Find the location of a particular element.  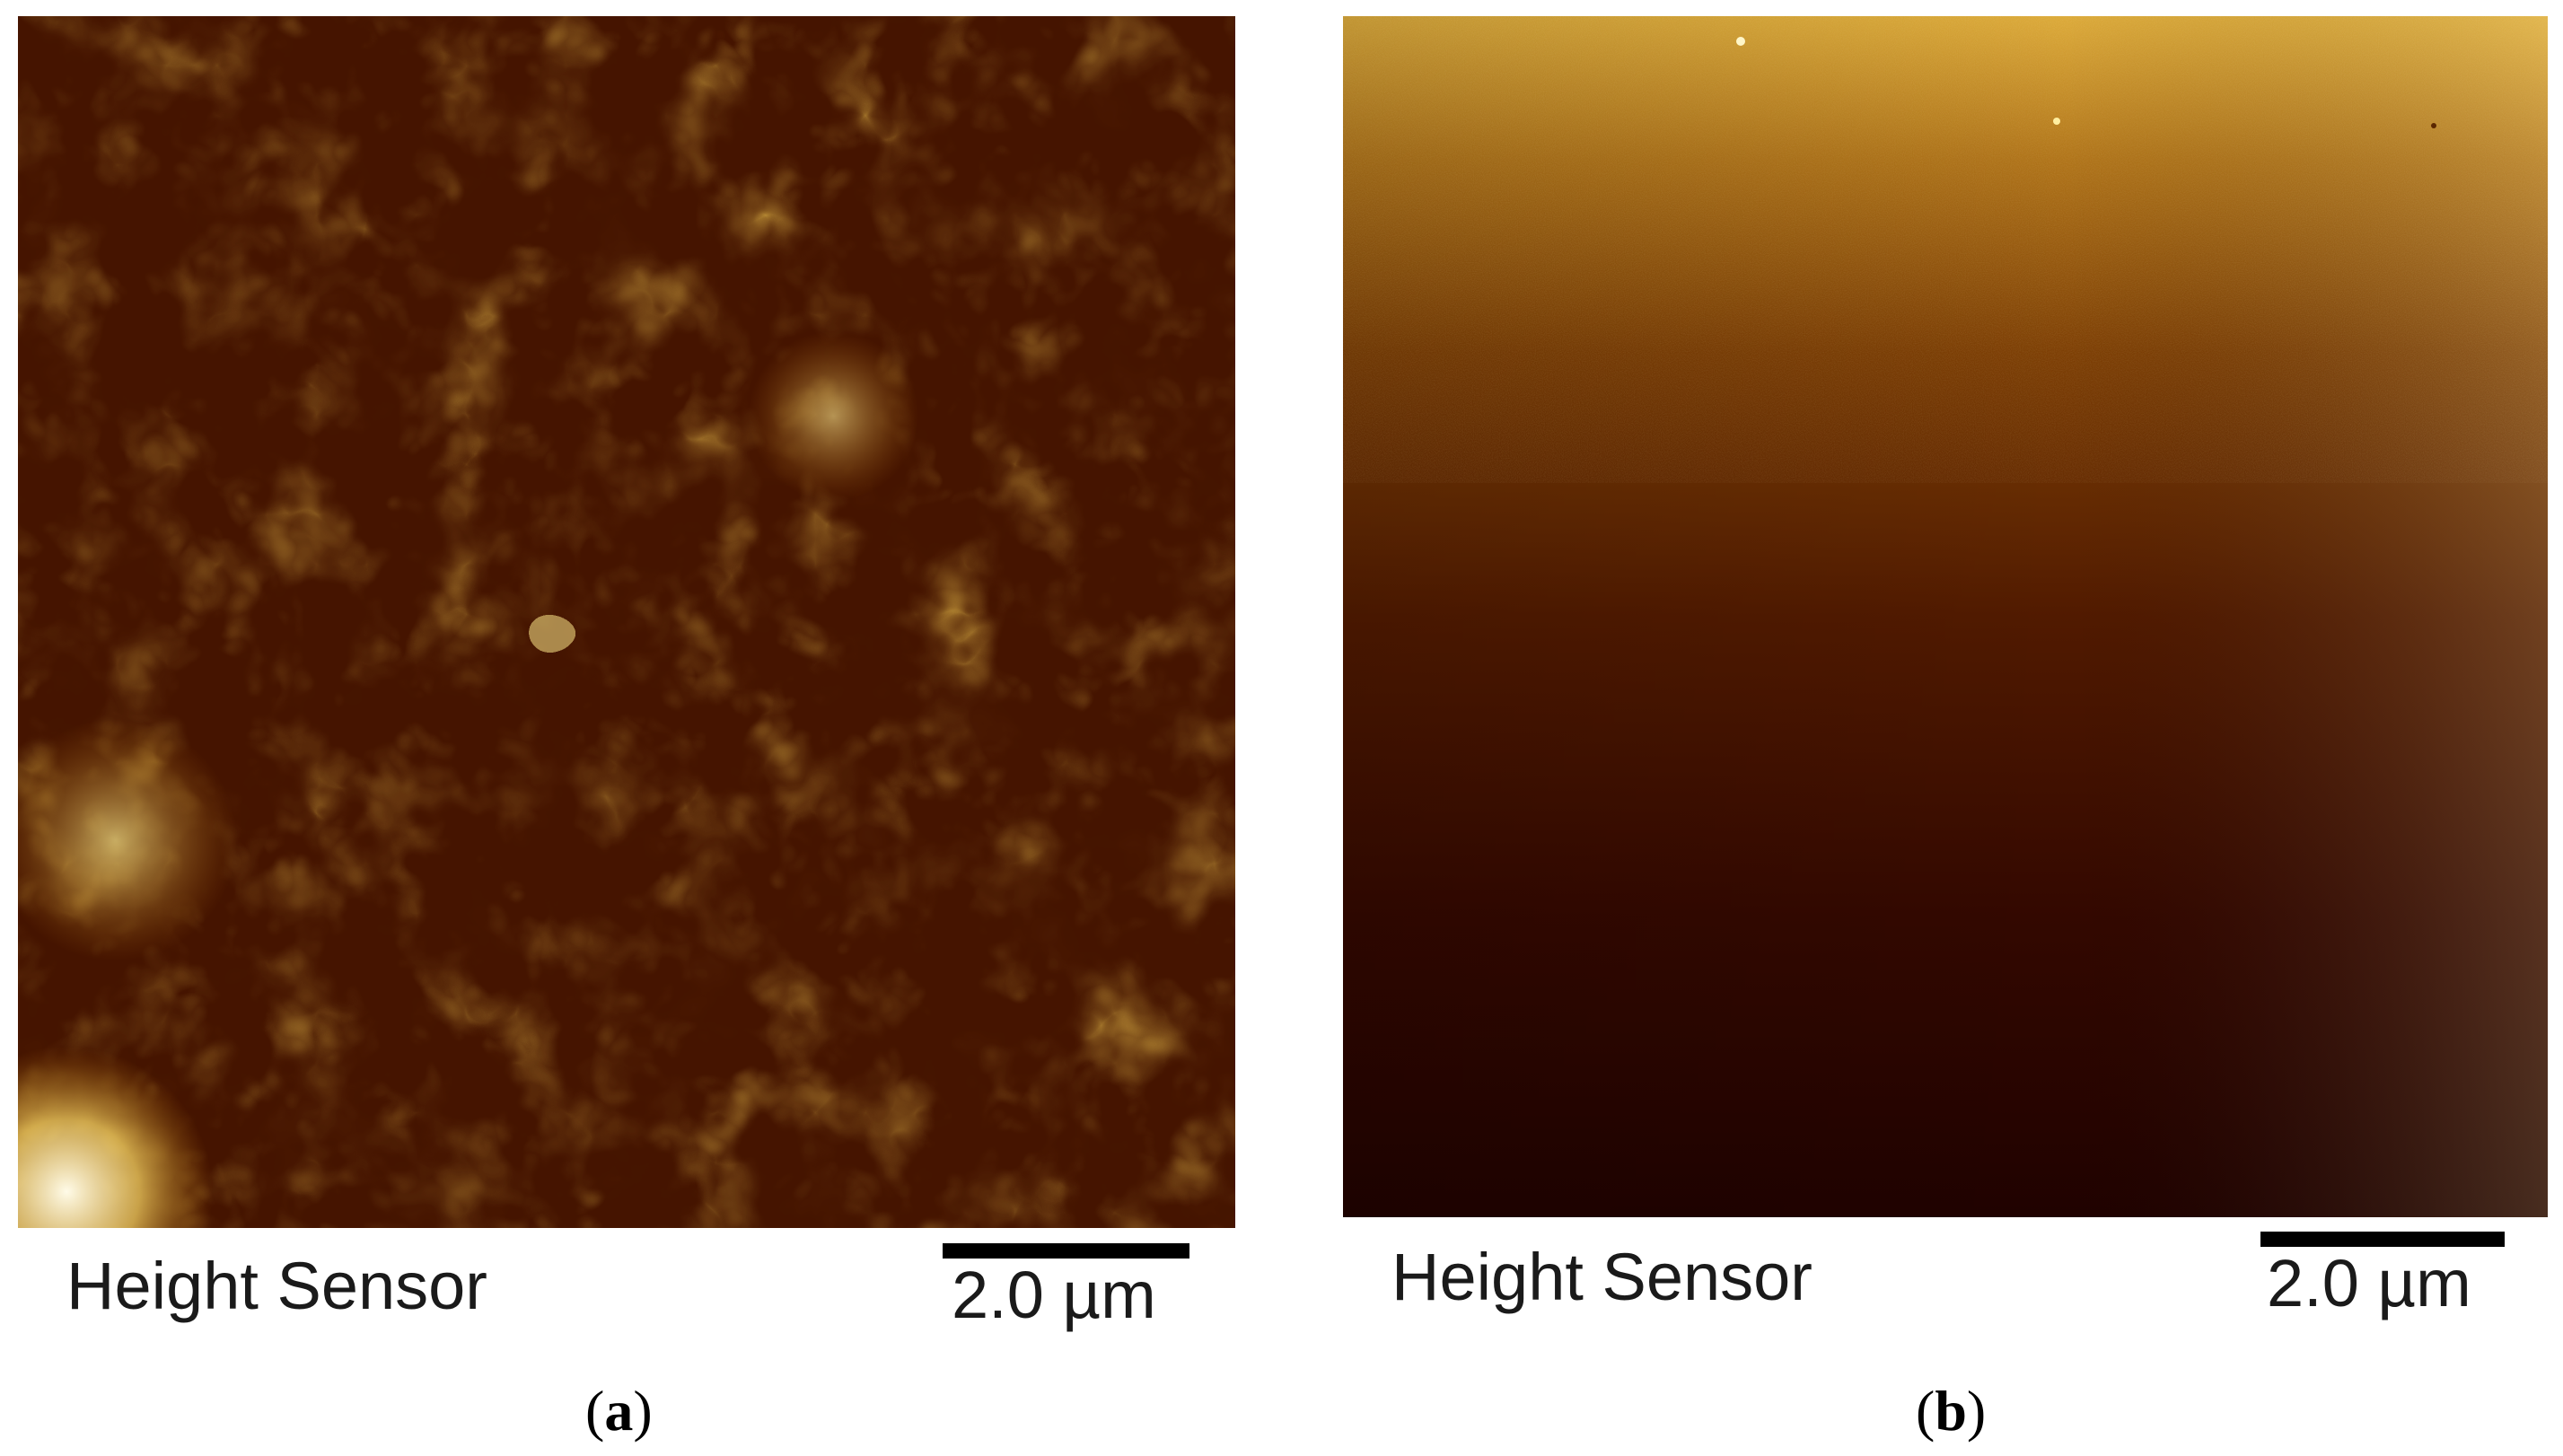

panel-caption-a: (a) is located at coordinates (619, 1411).